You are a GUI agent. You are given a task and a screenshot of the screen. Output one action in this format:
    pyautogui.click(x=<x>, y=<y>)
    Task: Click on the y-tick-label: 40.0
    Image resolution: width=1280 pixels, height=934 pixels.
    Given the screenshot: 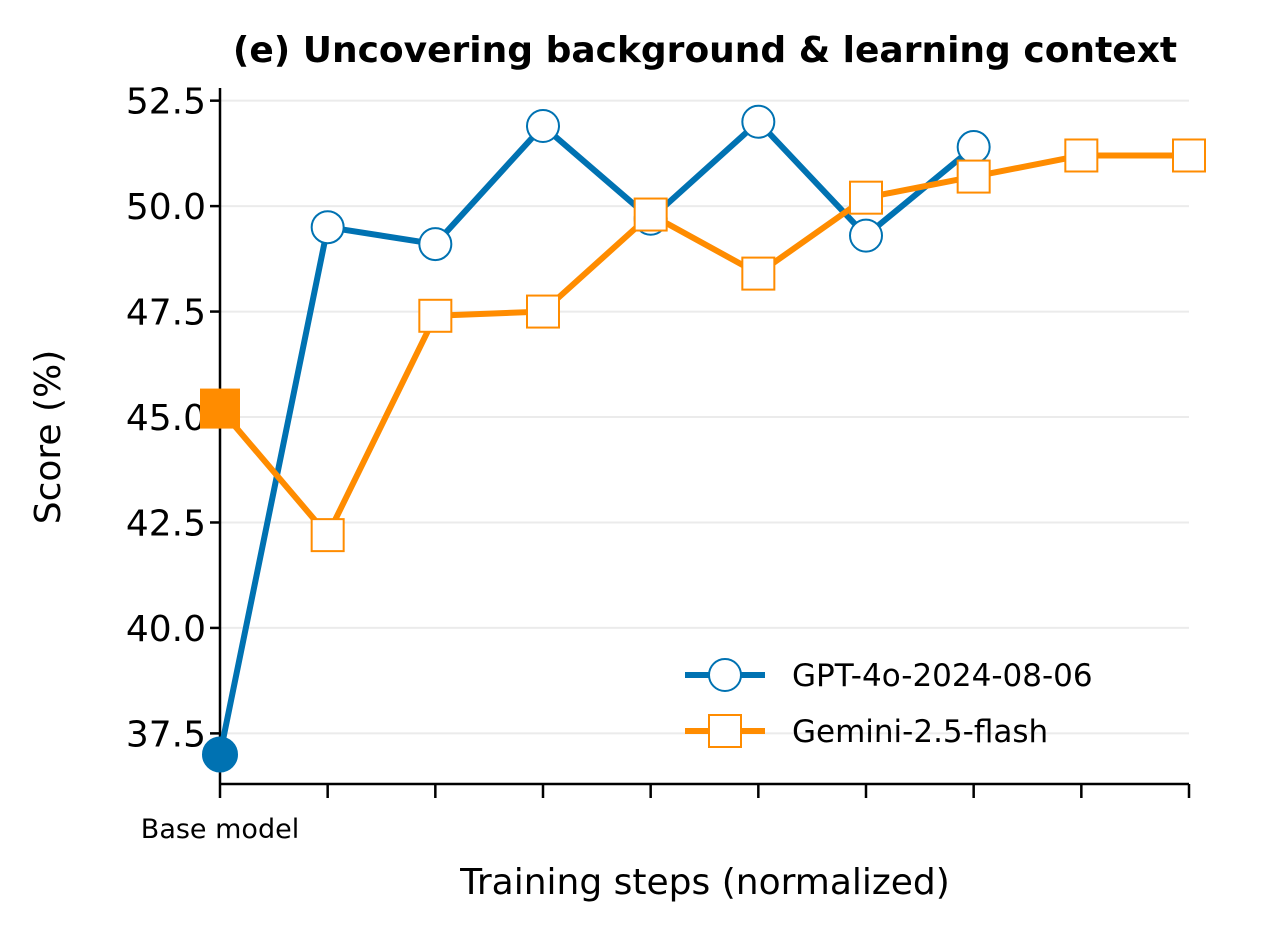 What is the action you would take?
    pyautogui.click(x=166, y=629)
    